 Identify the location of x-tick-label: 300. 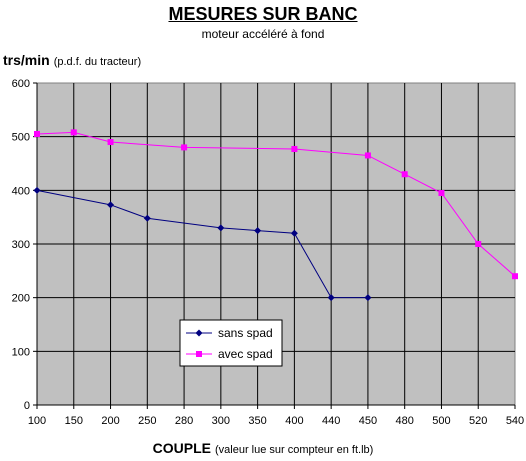
(221, 421).